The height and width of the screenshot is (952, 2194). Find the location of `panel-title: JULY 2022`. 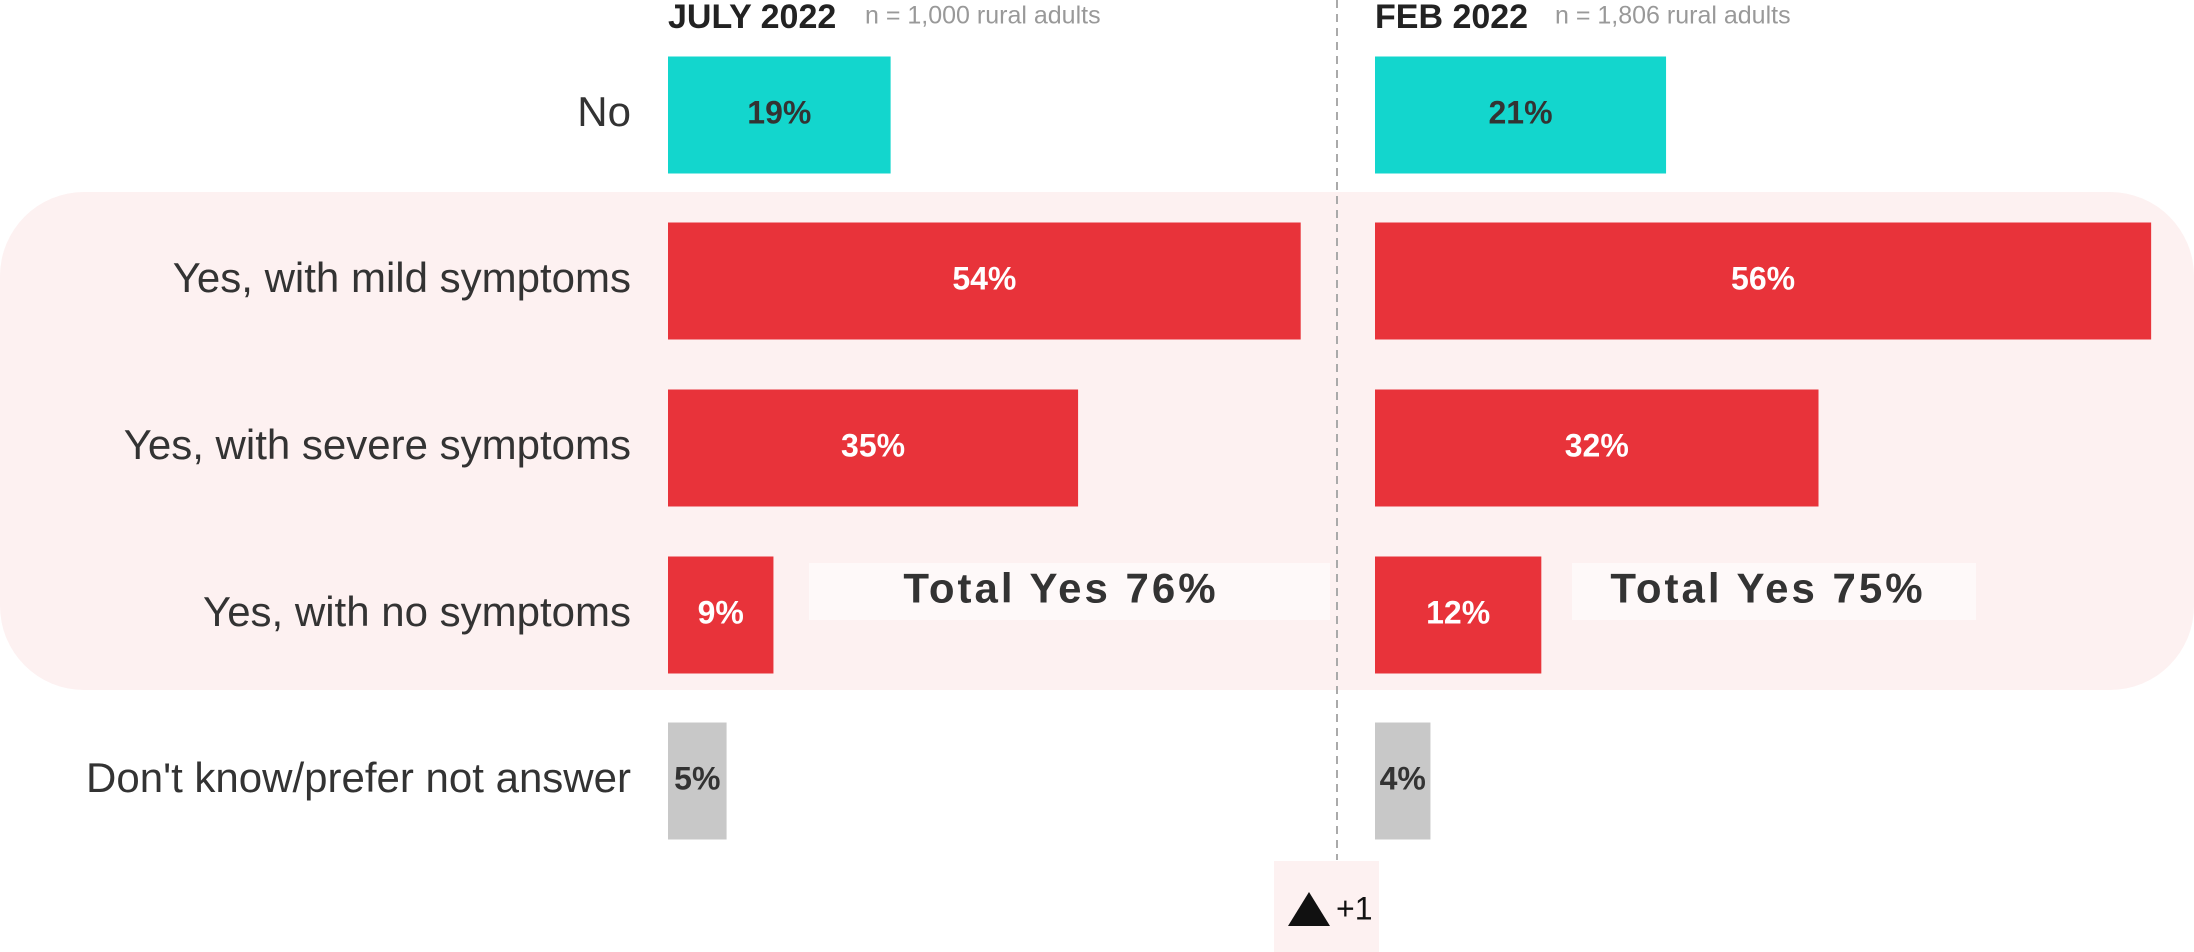

panel-title: JULY 2022 is located at coordinates (752, 18).